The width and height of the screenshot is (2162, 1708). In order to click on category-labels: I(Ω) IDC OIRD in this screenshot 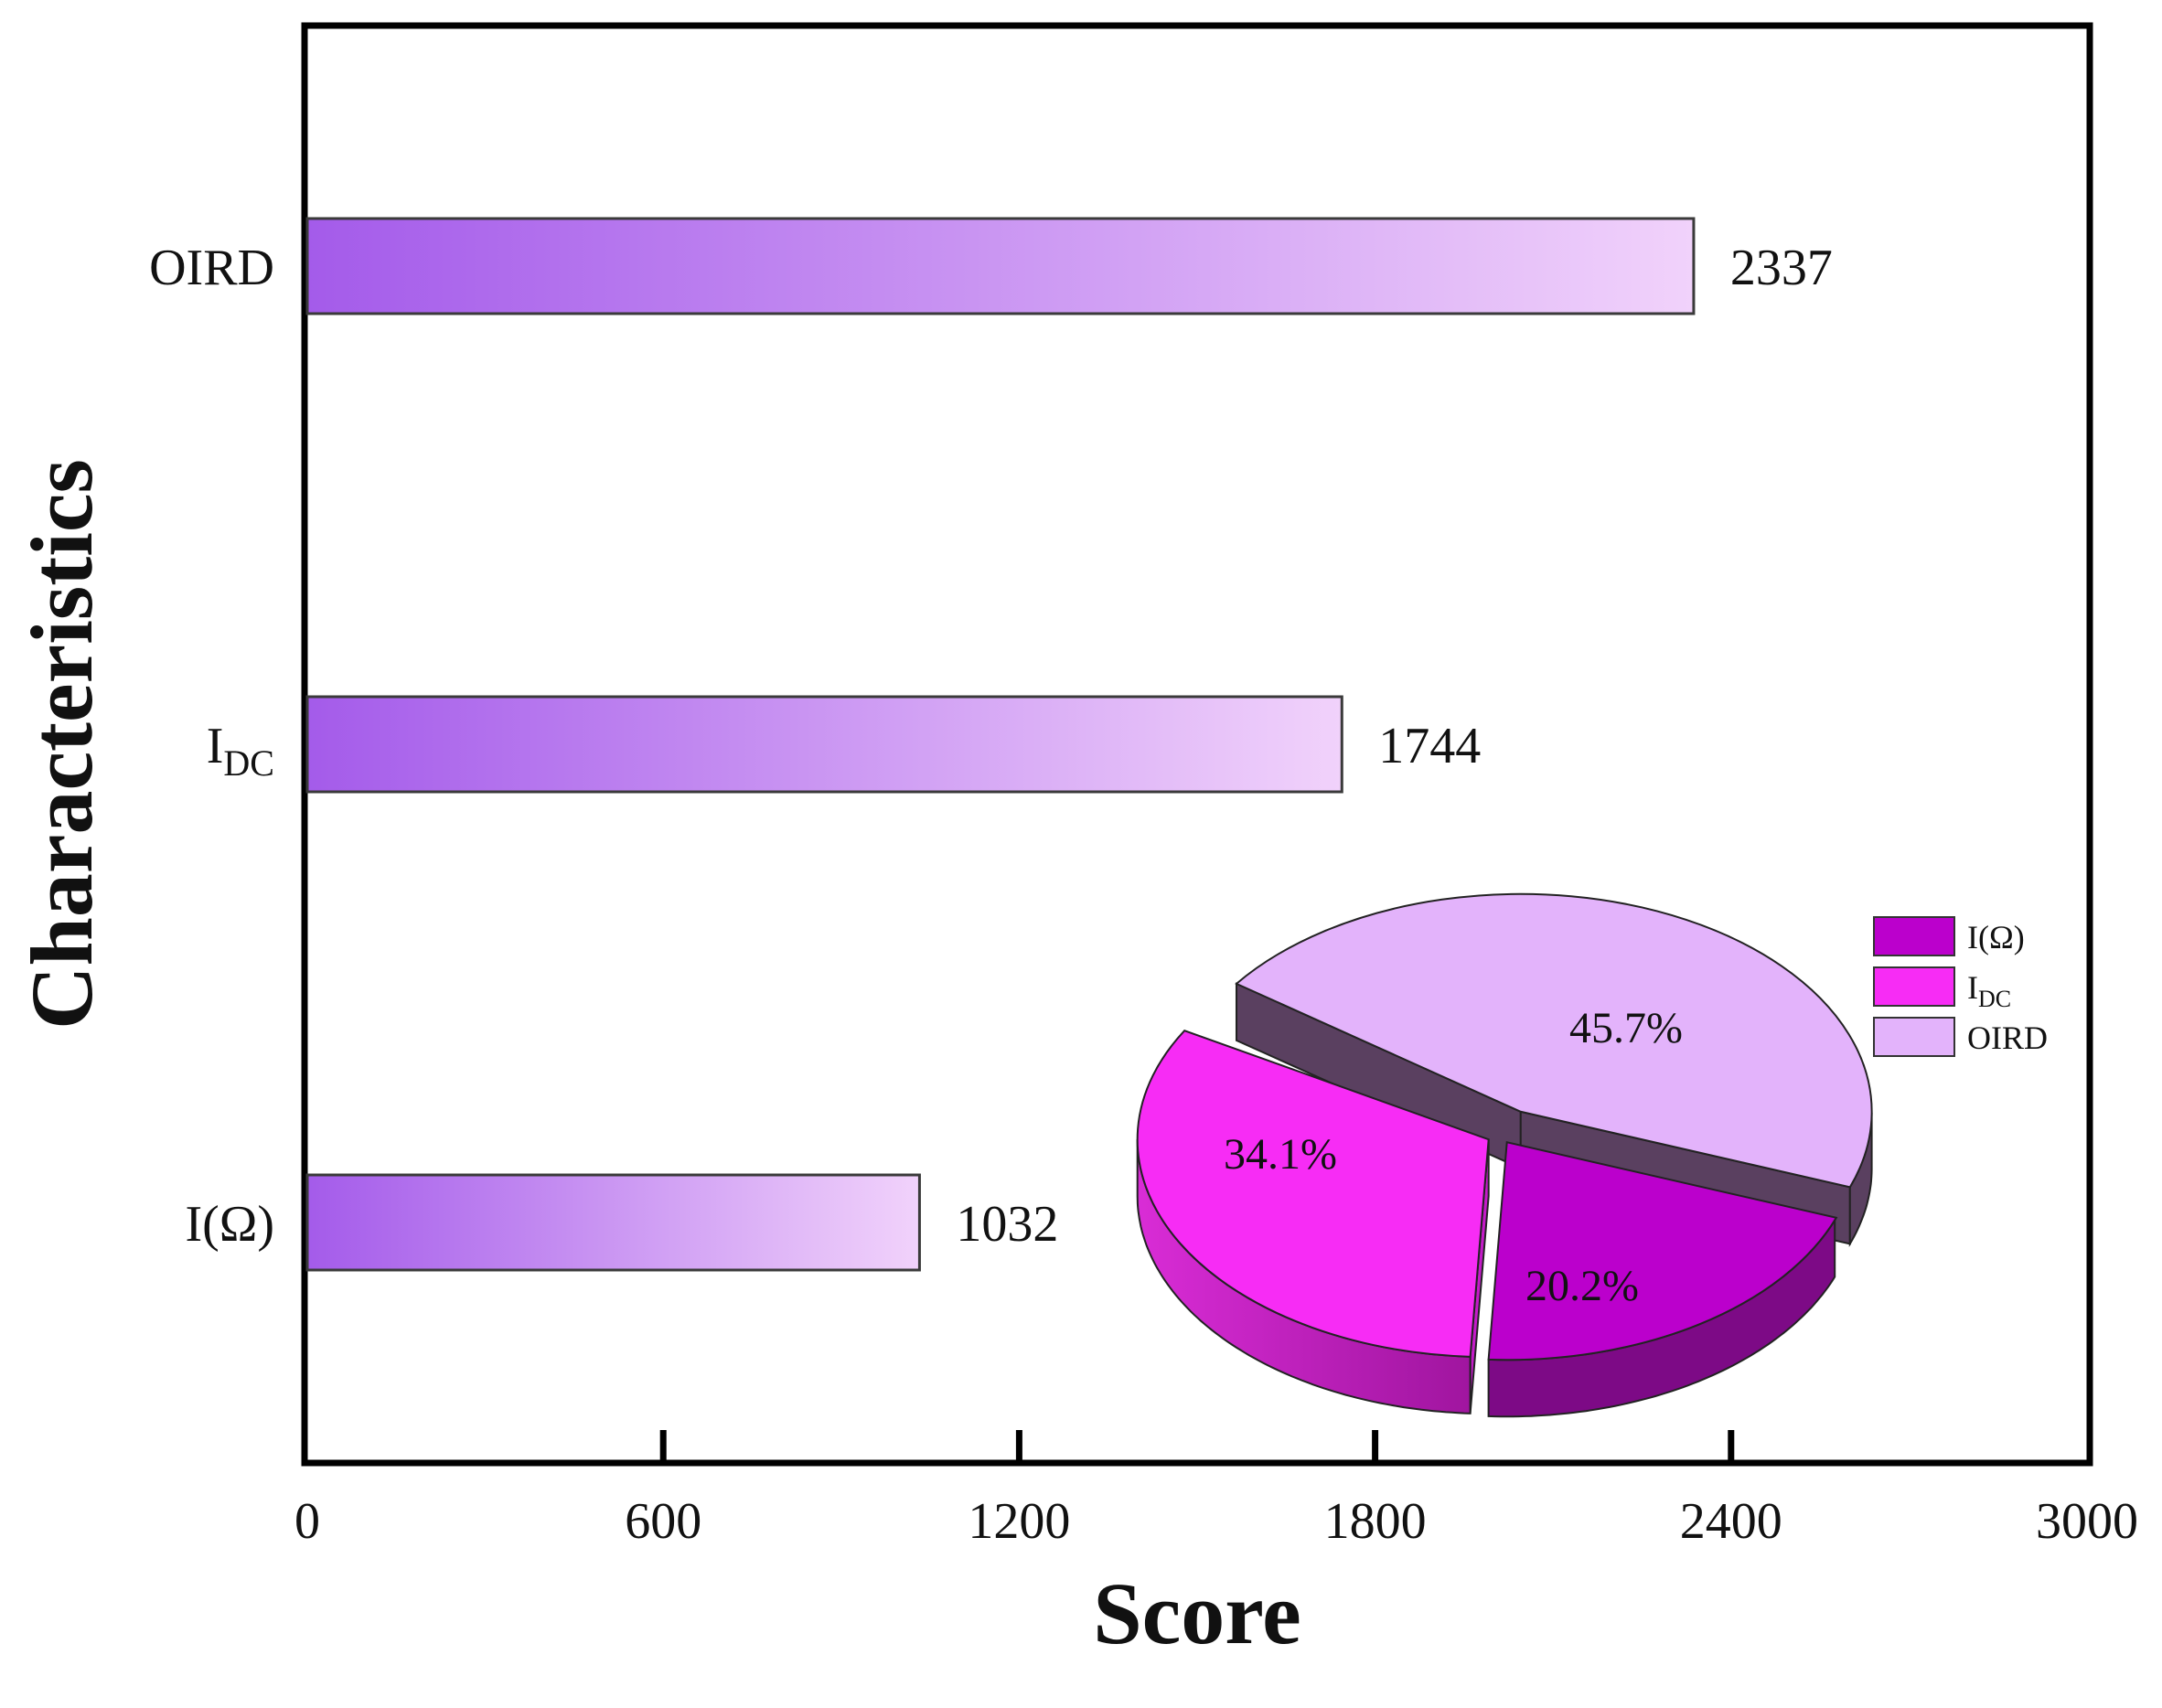, I will do `click(211, 747)`.